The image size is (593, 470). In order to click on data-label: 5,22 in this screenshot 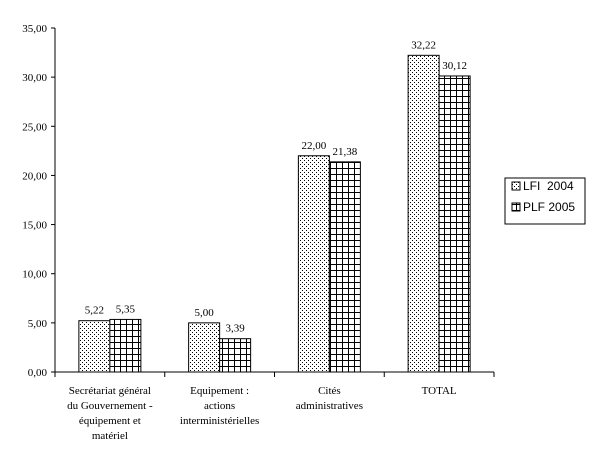, I will do `click(94, 311)`.